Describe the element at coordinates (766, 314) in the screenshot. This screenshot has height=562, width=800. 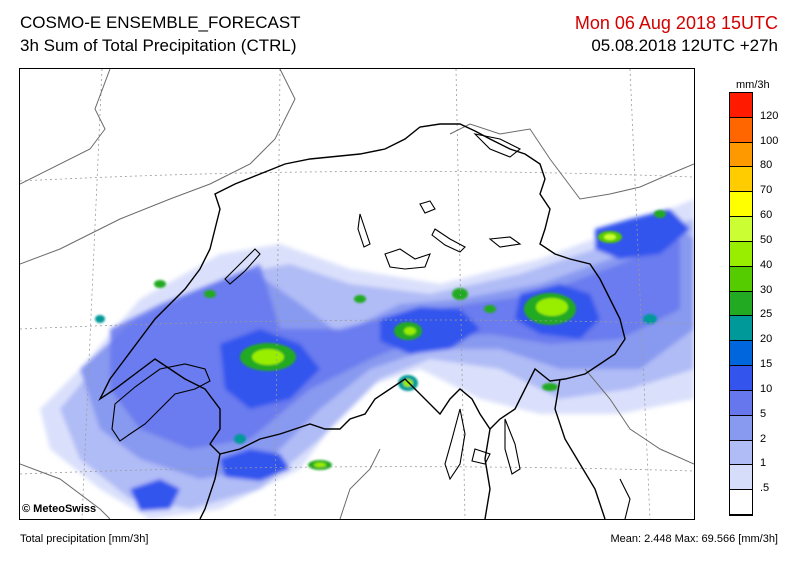
I see `legend-tick-label: 25` at that location.